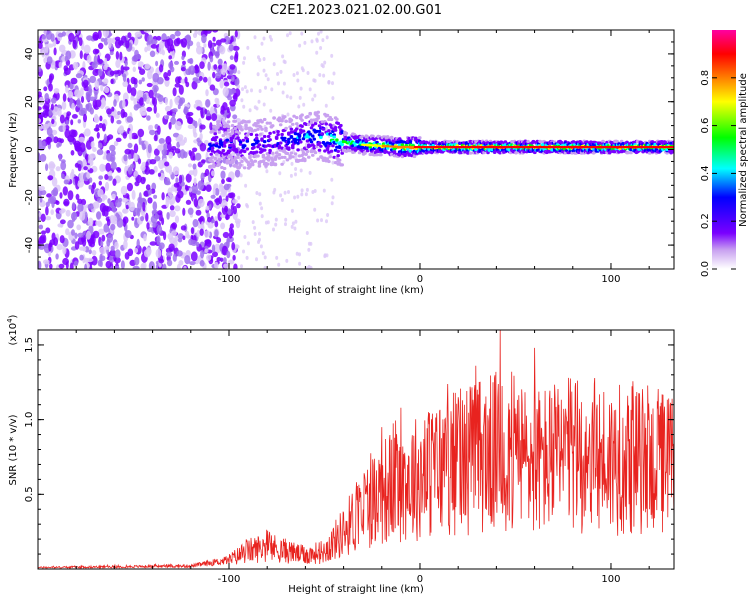  I want to click on y-tick-label: -40, so click(29, 245).